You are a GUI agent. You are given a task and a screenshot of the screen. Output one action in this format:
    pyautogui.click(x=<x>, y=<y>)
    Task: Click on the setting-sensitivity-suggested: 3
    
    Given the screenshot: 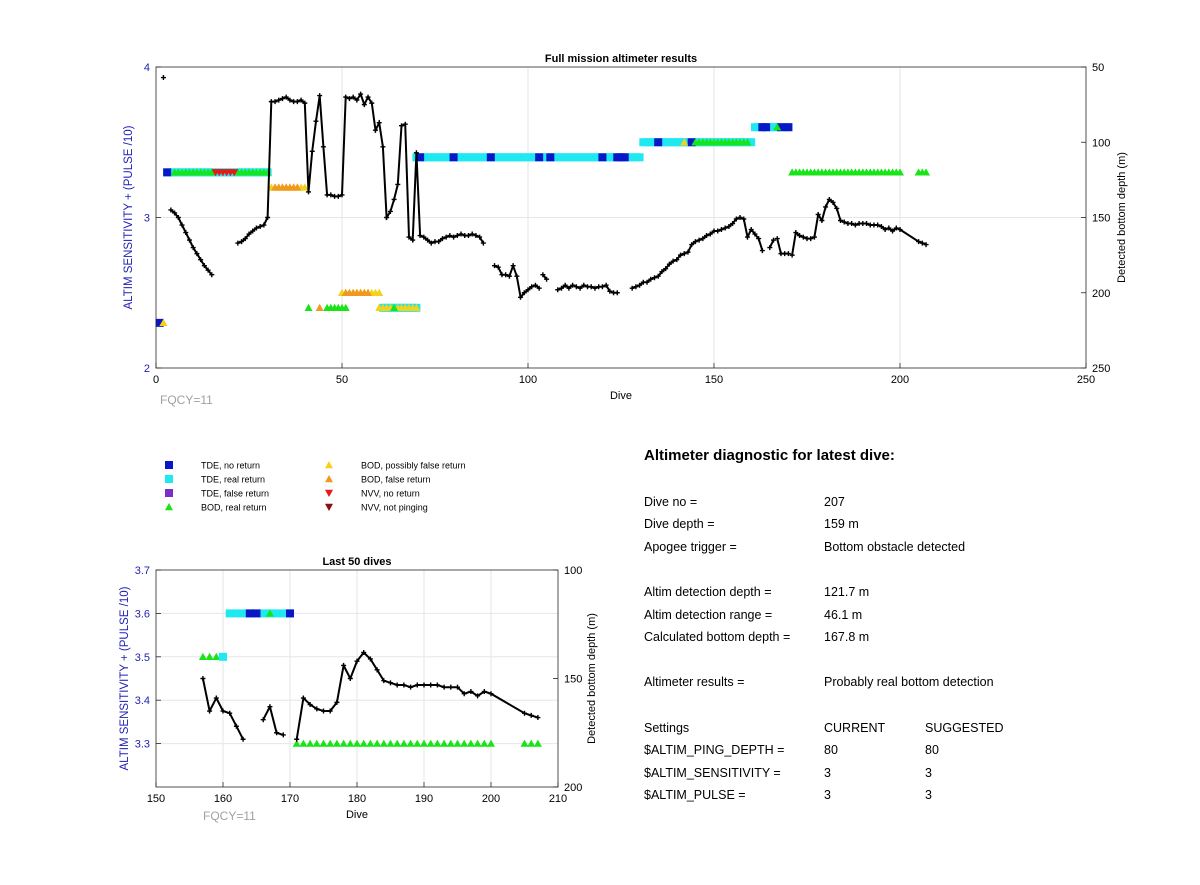 What is the action you would take?
    pyautogui.click(x=928, y=773)
    